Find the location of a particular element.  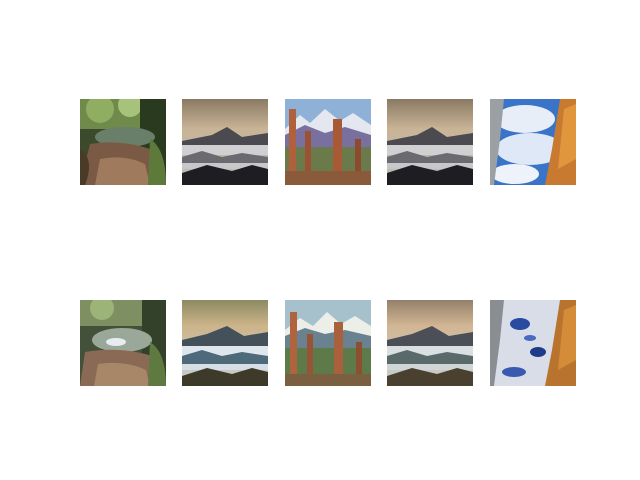

image-forest-pool-generated is located at coordinates (123, 343).